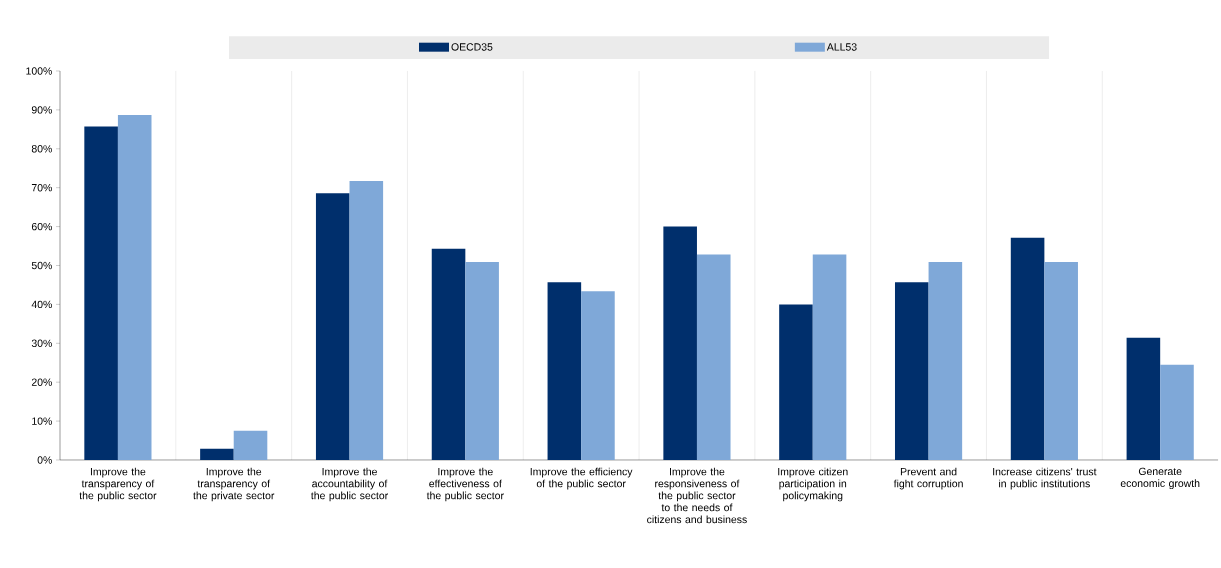  Describe the element at coordinates (234, 484) in the screenshot. I see `x-tick-label: Improve the transparency of the private sector` at that location.